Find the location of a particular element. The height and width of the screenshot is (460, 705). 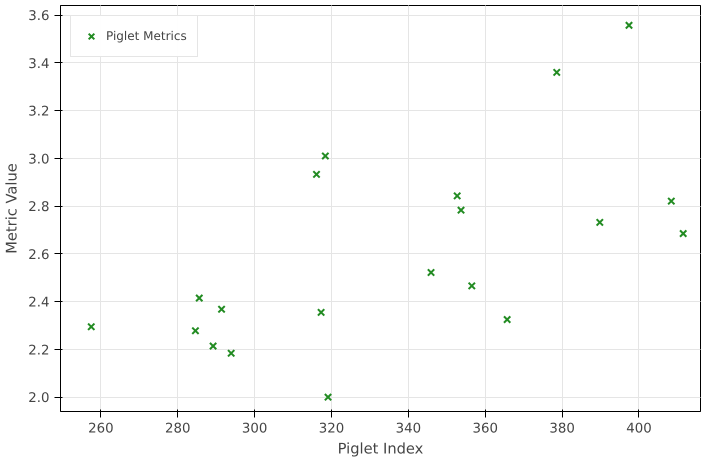

y-axis-title: Metric Value is located at coordinates (11, 208).